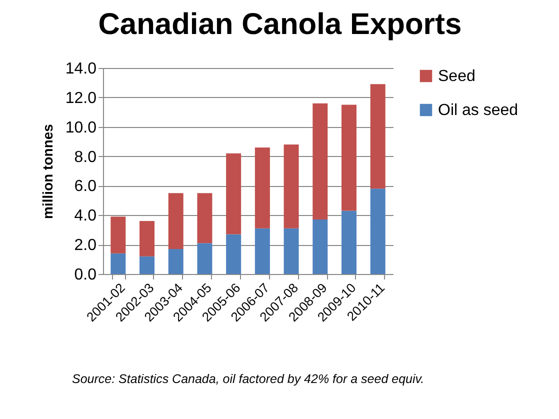  I want to click on chart-title: Canadian Canola Exports, so click(280, 24).